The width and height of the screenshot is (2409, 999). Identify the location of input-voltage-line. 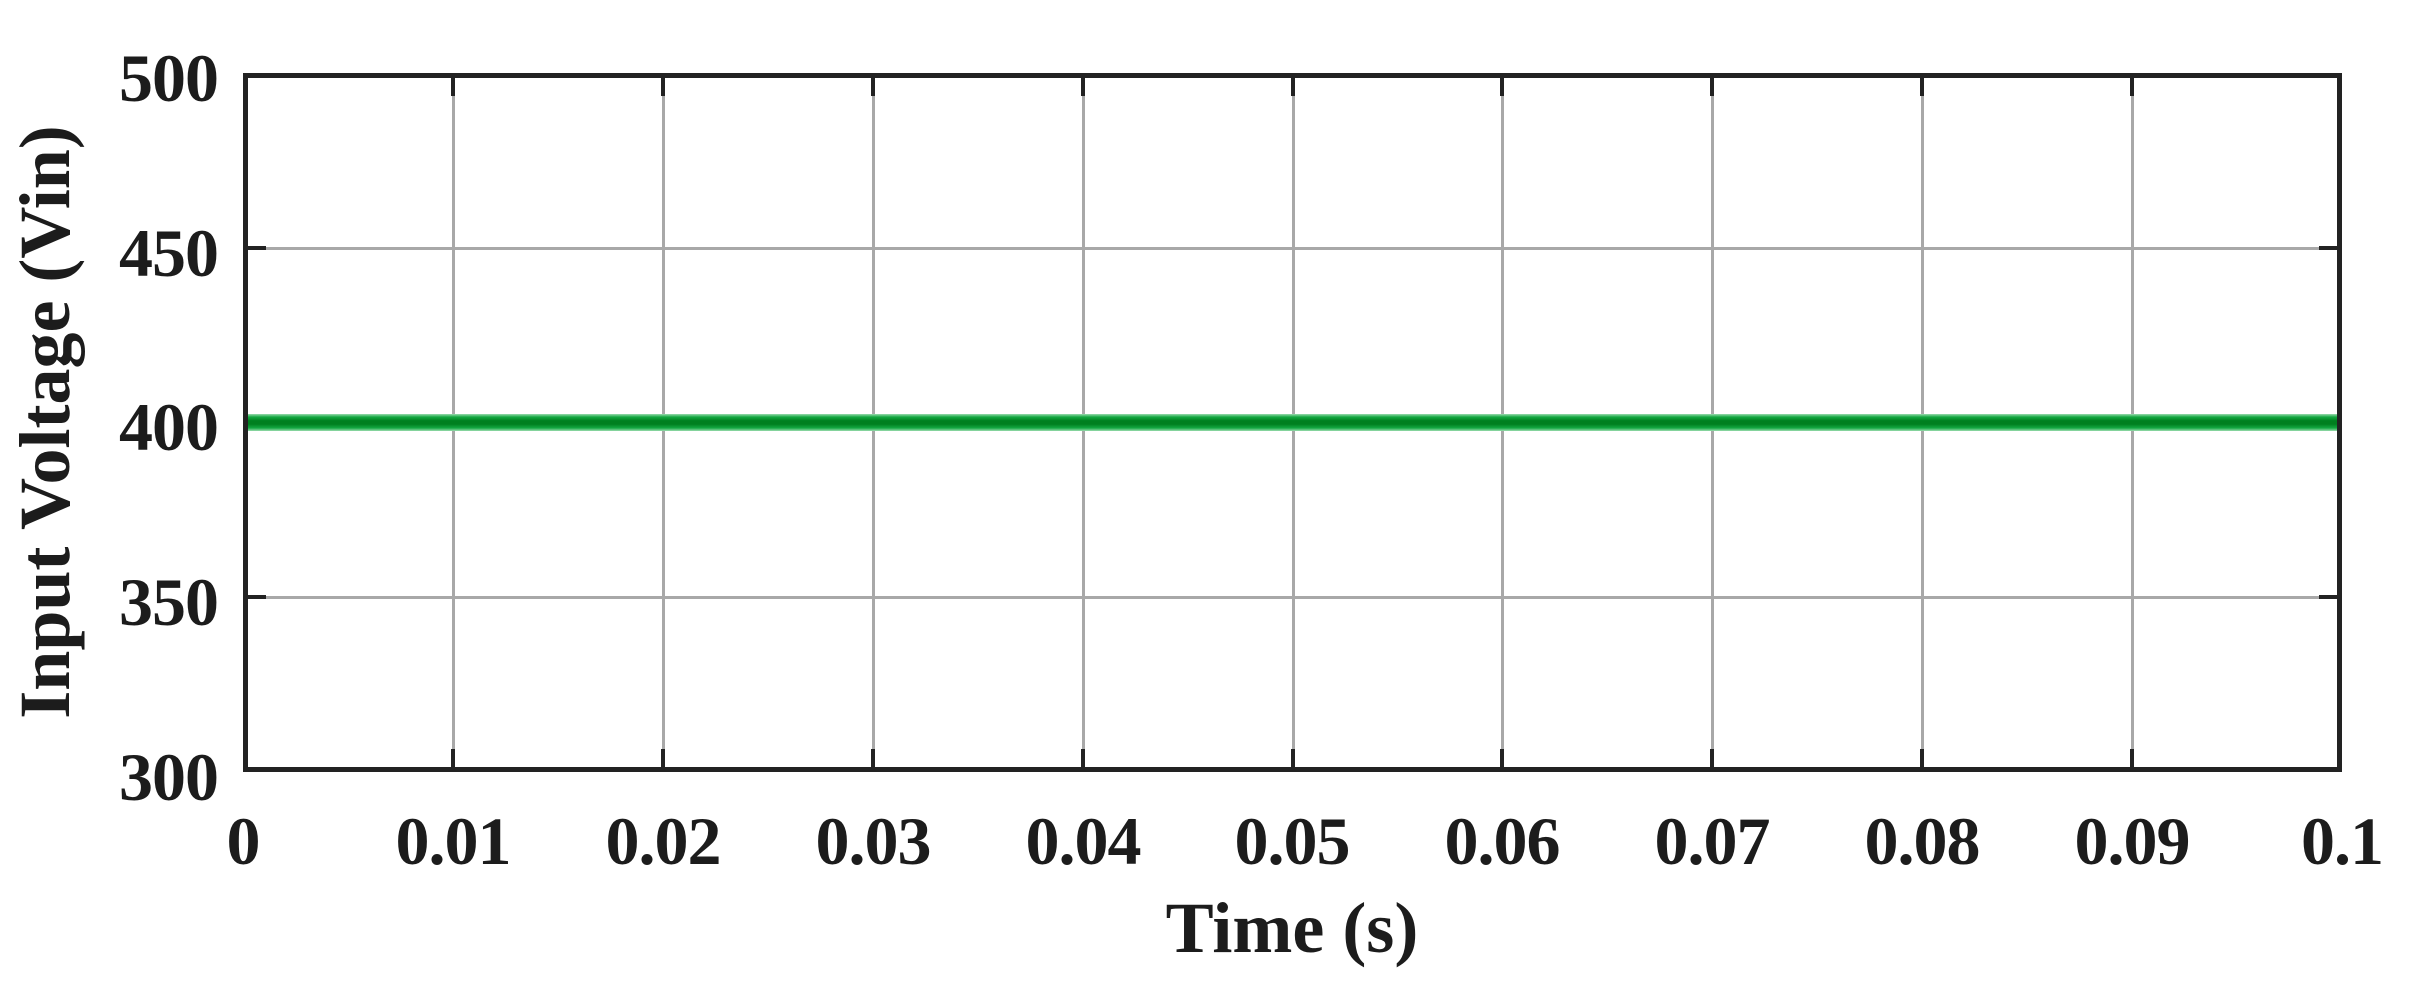
(1292, 422).